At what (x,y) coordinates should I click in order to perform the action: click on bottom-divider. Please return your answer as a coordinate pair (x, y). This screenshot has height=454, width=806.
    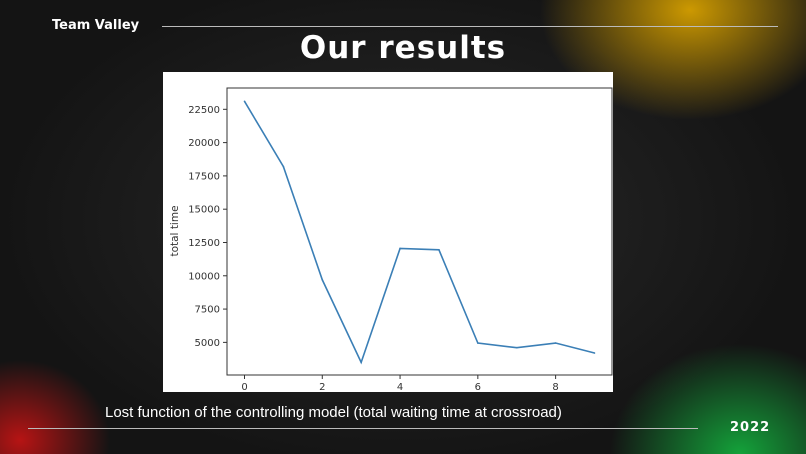
    Looking at the image, I should click on (363, 428).